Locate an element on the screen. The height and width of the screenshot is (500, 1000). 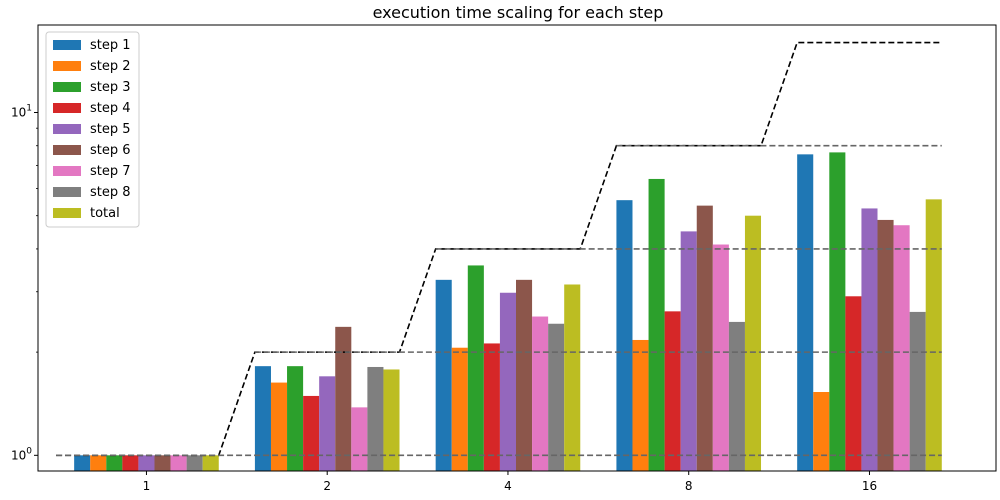
legend-label-step-5: step 5 is located at coordinates (110, 129).